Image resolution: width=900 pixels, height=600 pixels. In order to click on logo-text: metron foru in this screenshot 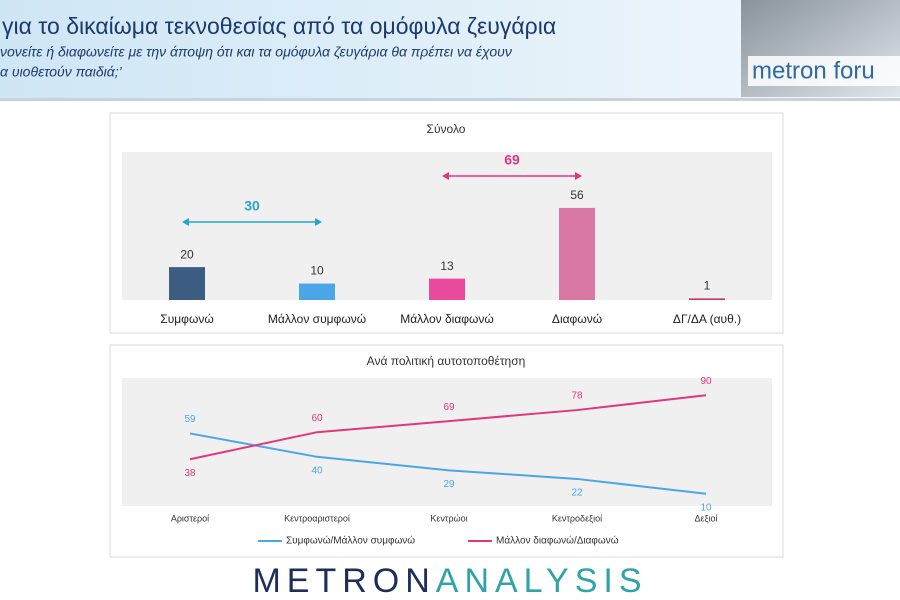, I will do `click(813, 70)`.